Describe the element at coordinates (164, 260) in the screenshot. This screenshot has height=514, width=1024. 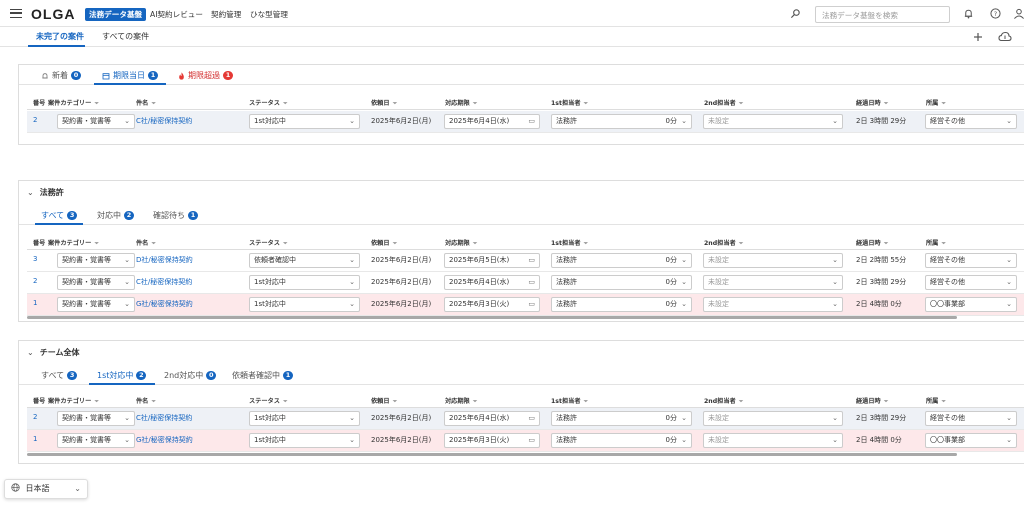
I see `case-name-link: D社/秘密保持契約` at that location.